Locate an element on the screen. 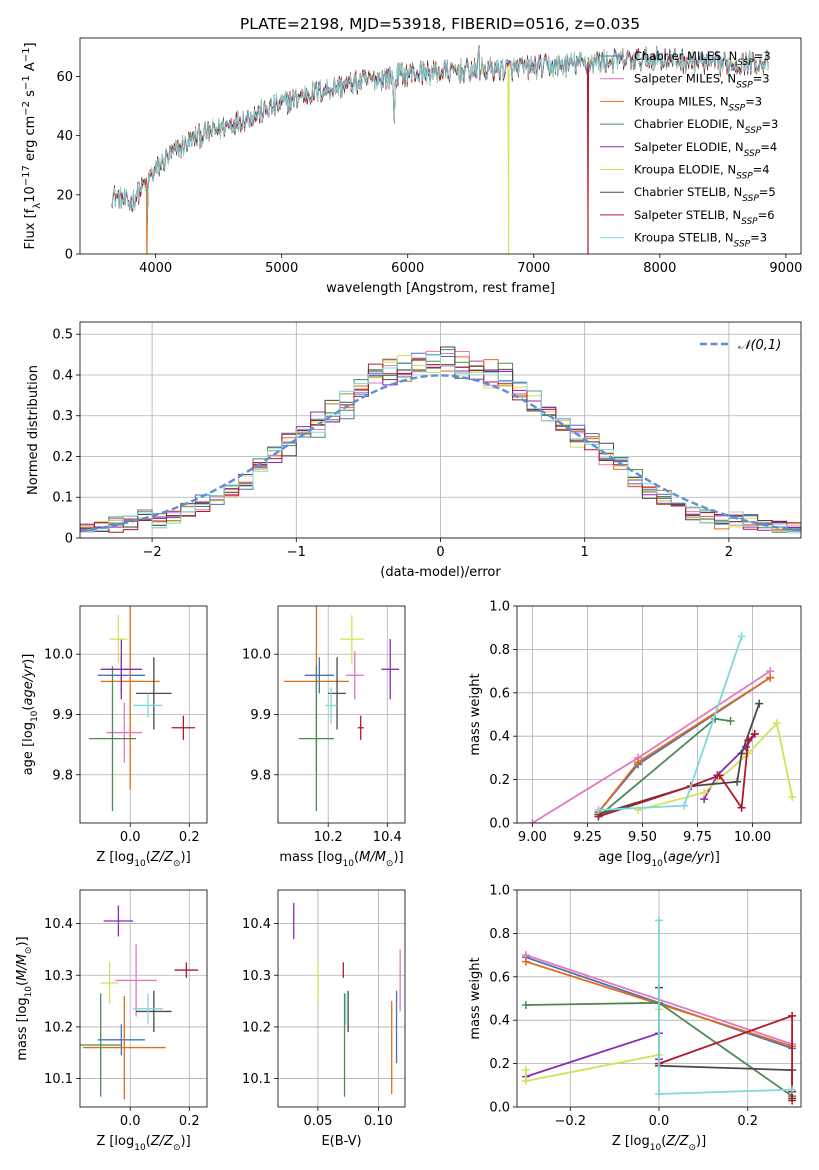 This screenshot has height=1170, width=819. x-tick-label: −1 is located at coordinates (296, 552).